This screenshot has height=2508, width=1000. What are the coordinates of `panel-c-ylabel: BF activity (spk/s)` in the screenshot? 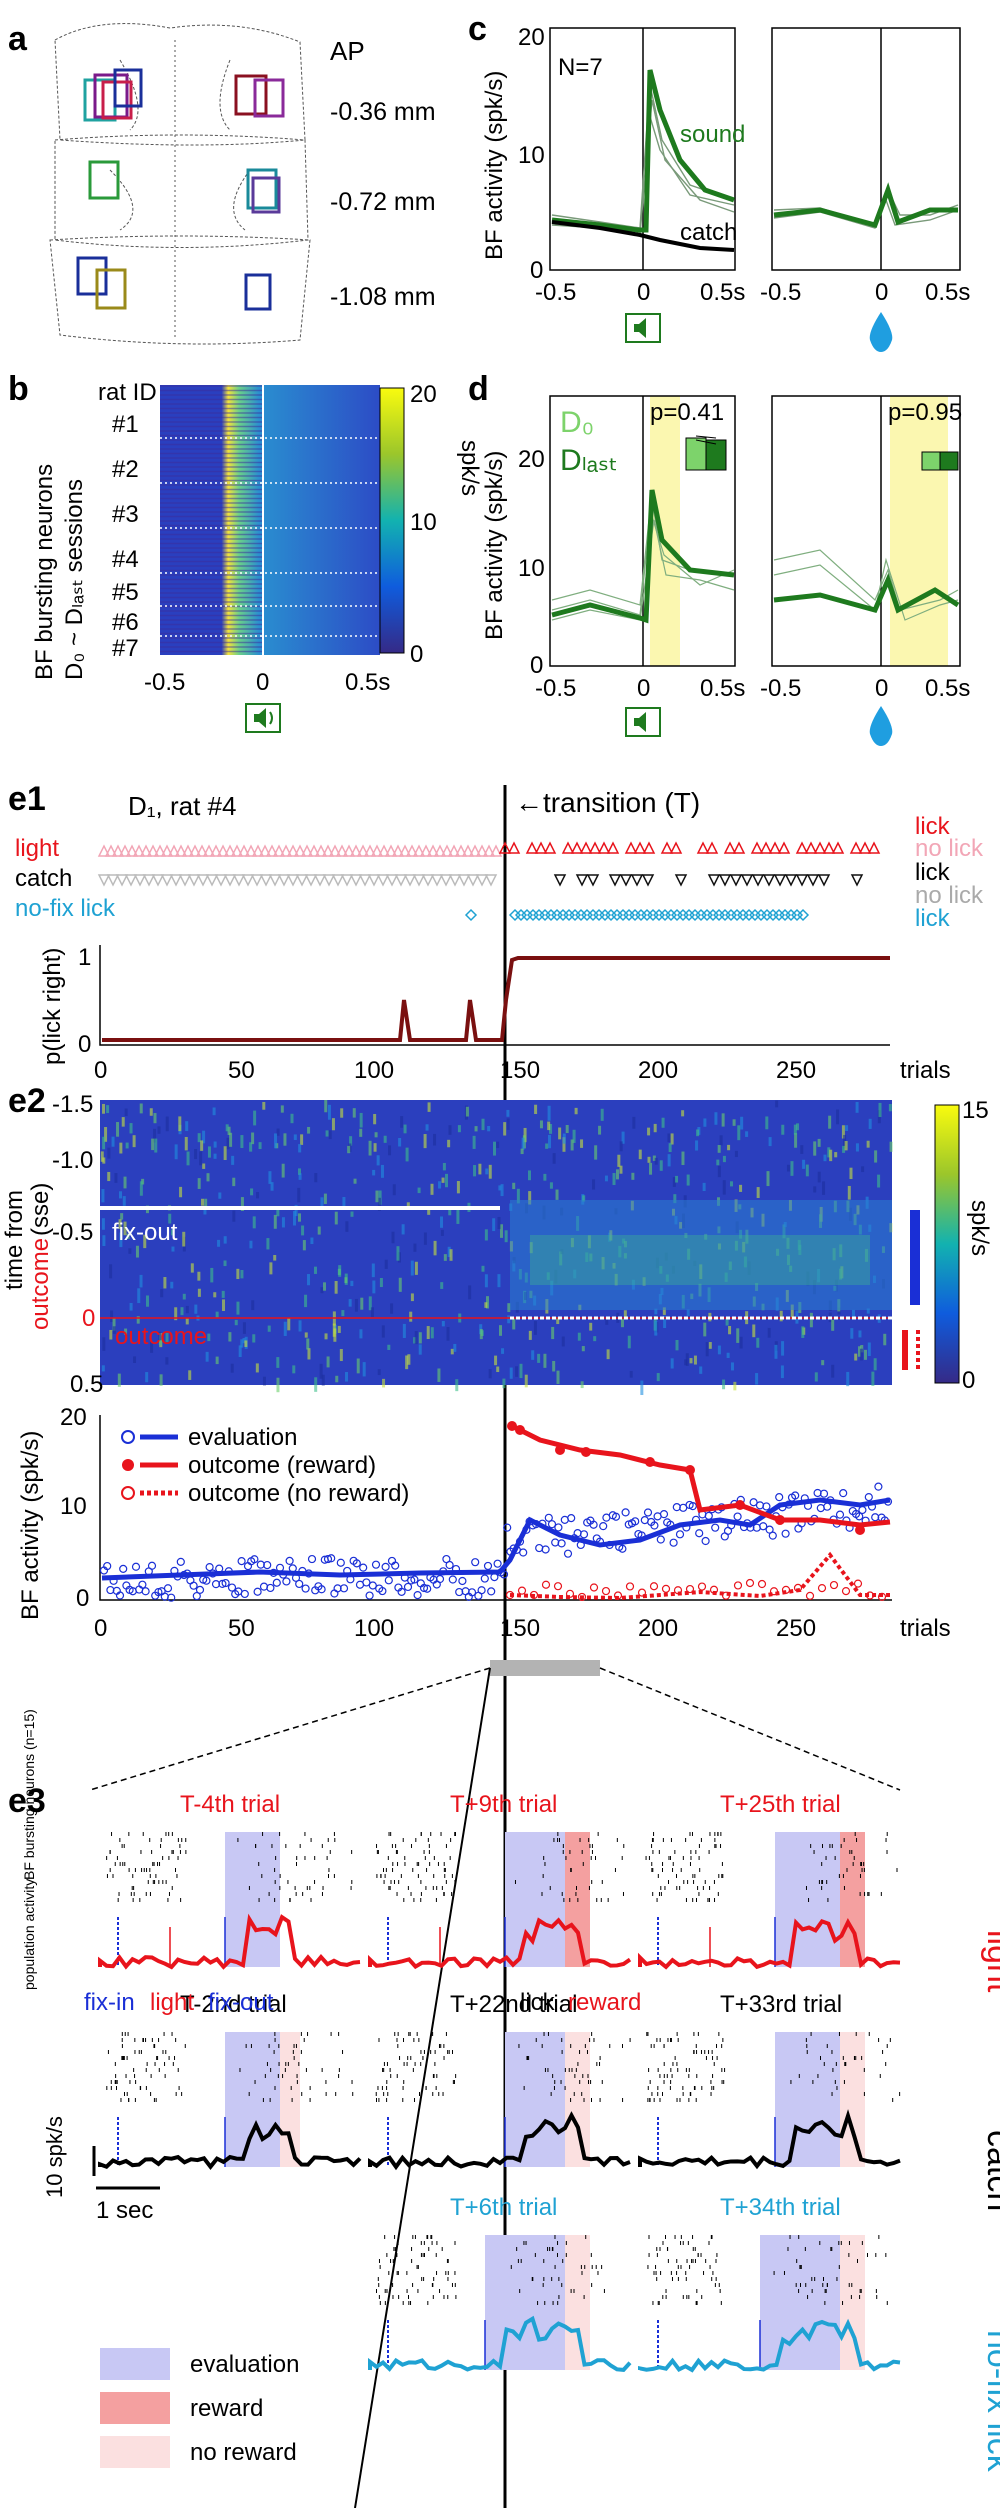 It's located at (494, 165).